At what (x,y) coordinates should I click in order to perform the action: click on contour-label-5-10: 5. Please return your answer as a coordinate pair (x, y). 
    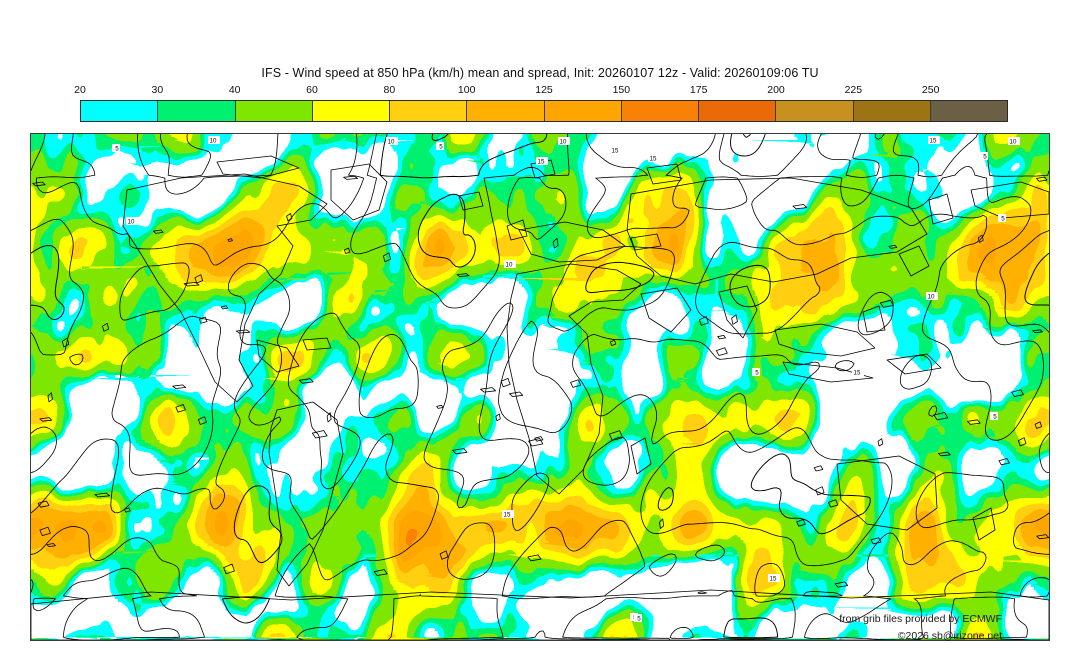
    Looking at the image, I should click on (985, 157).